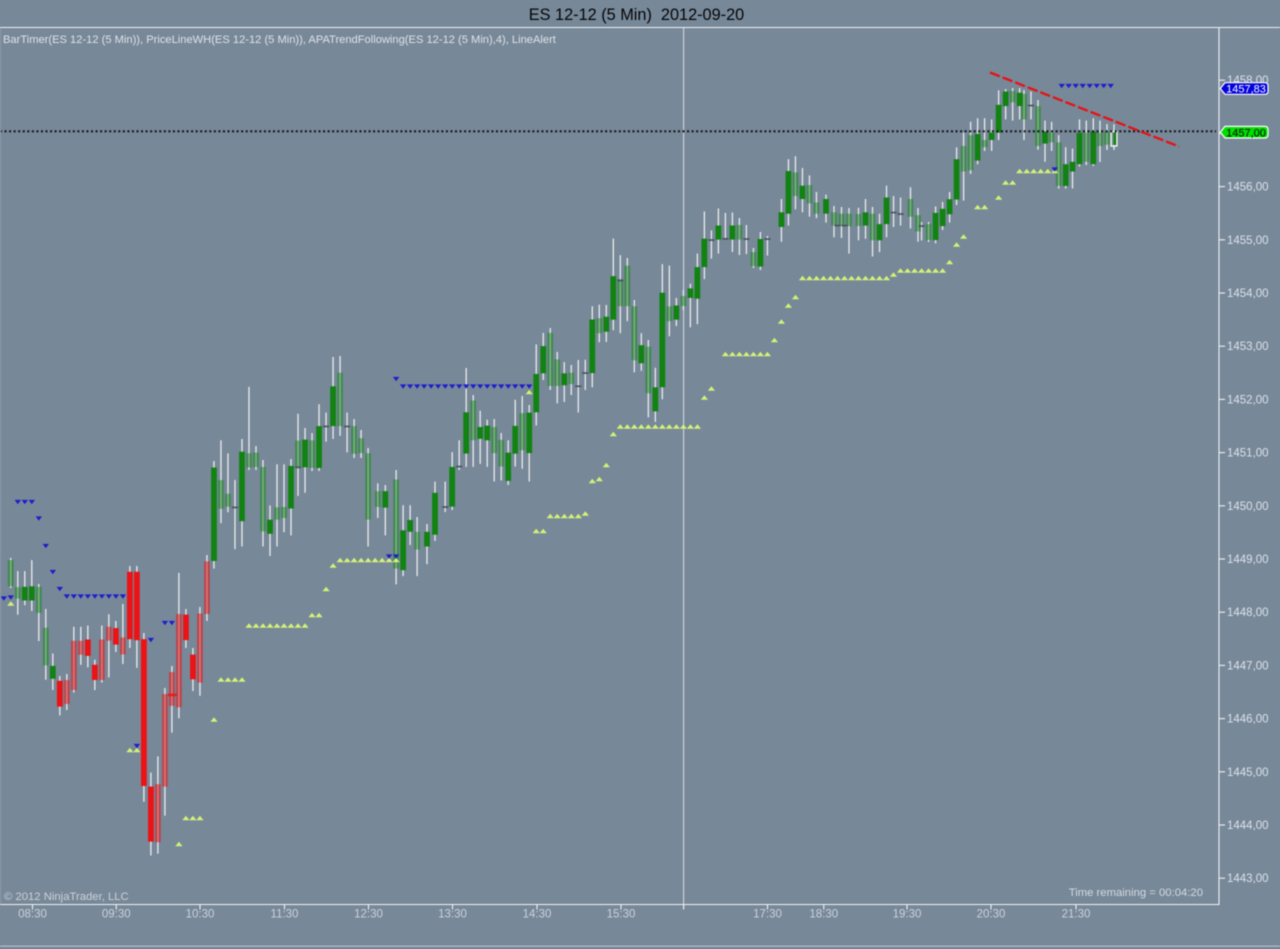 This screenshot has width=1280, height=949. Describe the element at coordinates (907, 915) in the screenshot. I see `svg-text: 19:30` at that location.